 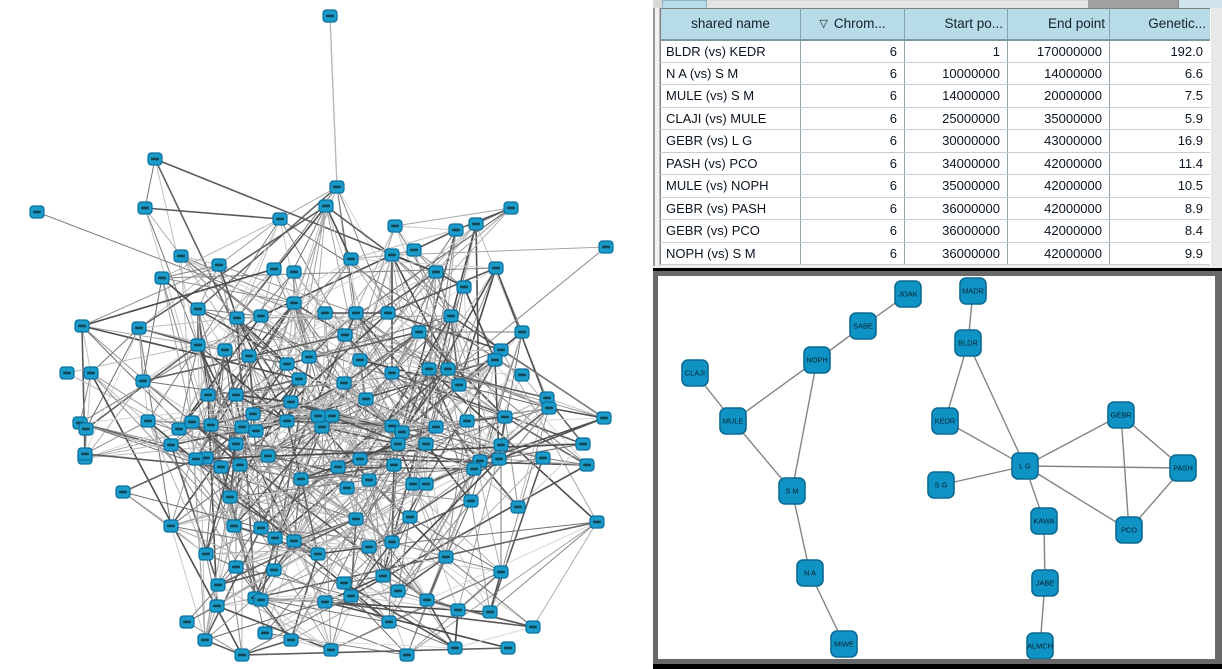 What do you see at coordinates (935, 253) in the screenshot?
I see `table-row: NOPH (vs) S M 6 36000000 42000000 9.9` at bounding box center [935, 253].